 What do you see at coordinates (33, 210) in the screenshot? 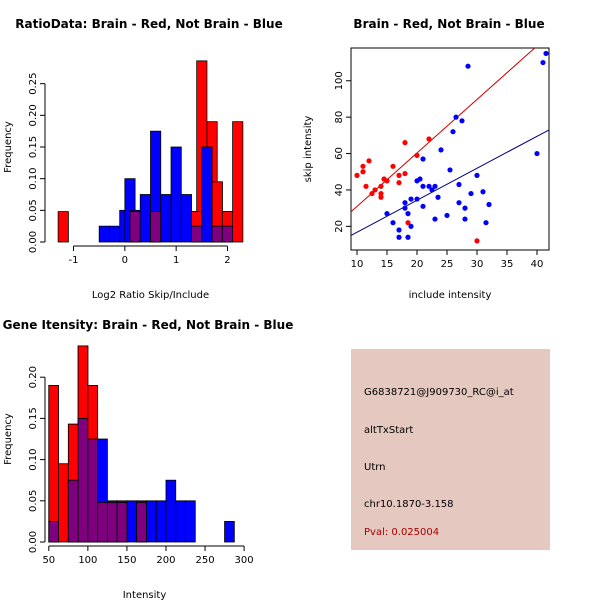
I see `ratio-hist-y-tick-label: 0.05` at bounding box center [33, 210].